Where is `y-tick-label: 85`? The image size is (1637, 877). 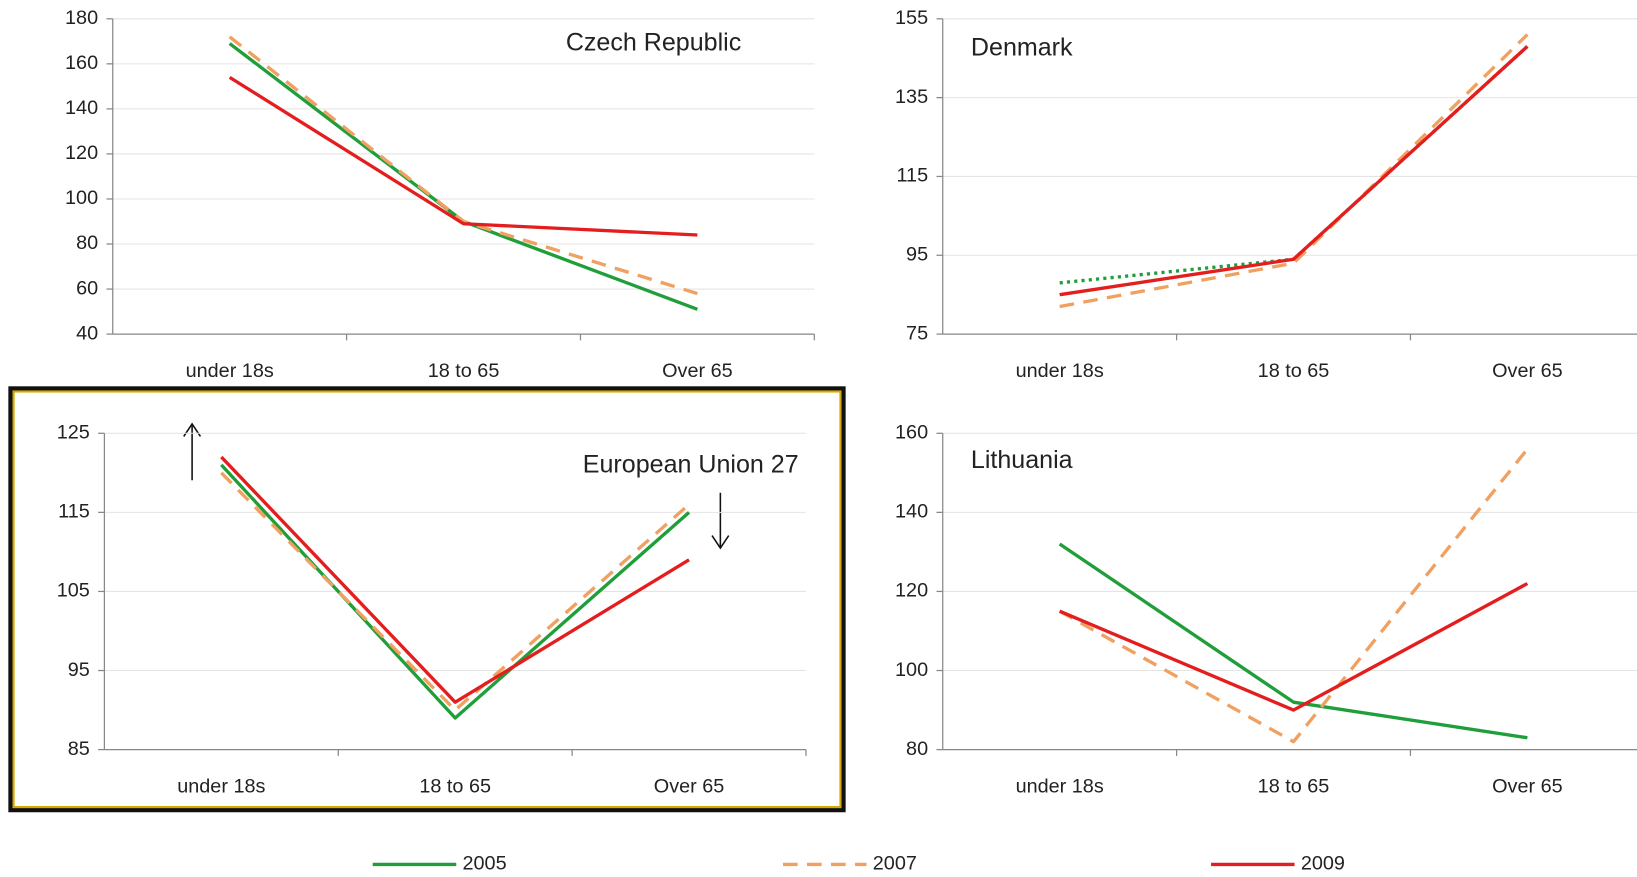 y-tick-label: 85 is located at coordinates (79, 749).